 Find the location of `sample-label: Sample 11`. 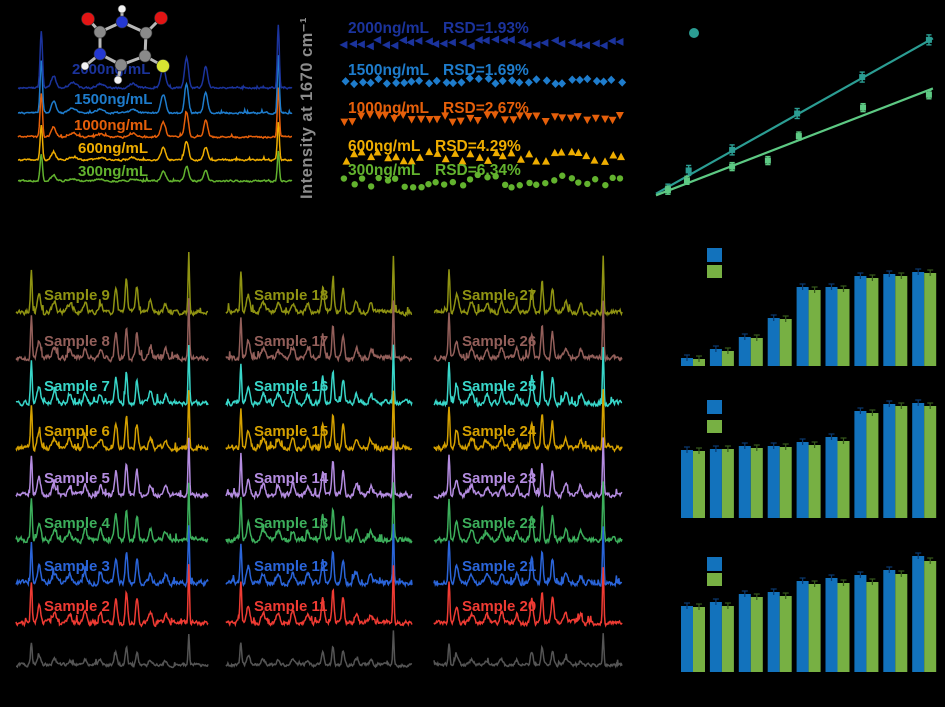

sample-label: Sample 11 is located at coordinates (290, 606).